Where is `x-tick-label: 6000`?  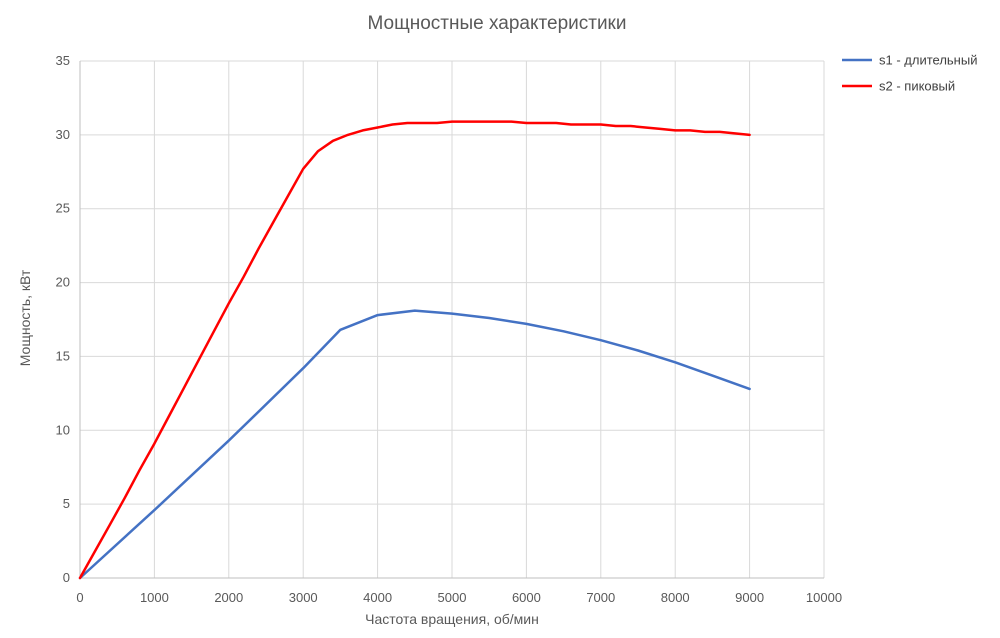
x-tick-label: 6000 is located at coordinates (526, 597).